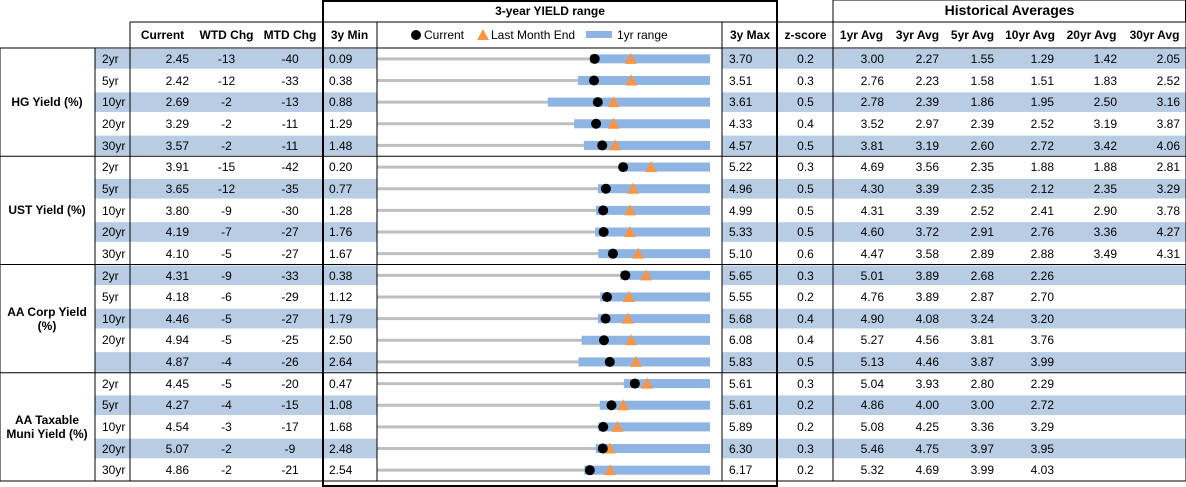  I want to click on cell: 1.12, so click(341, 297).